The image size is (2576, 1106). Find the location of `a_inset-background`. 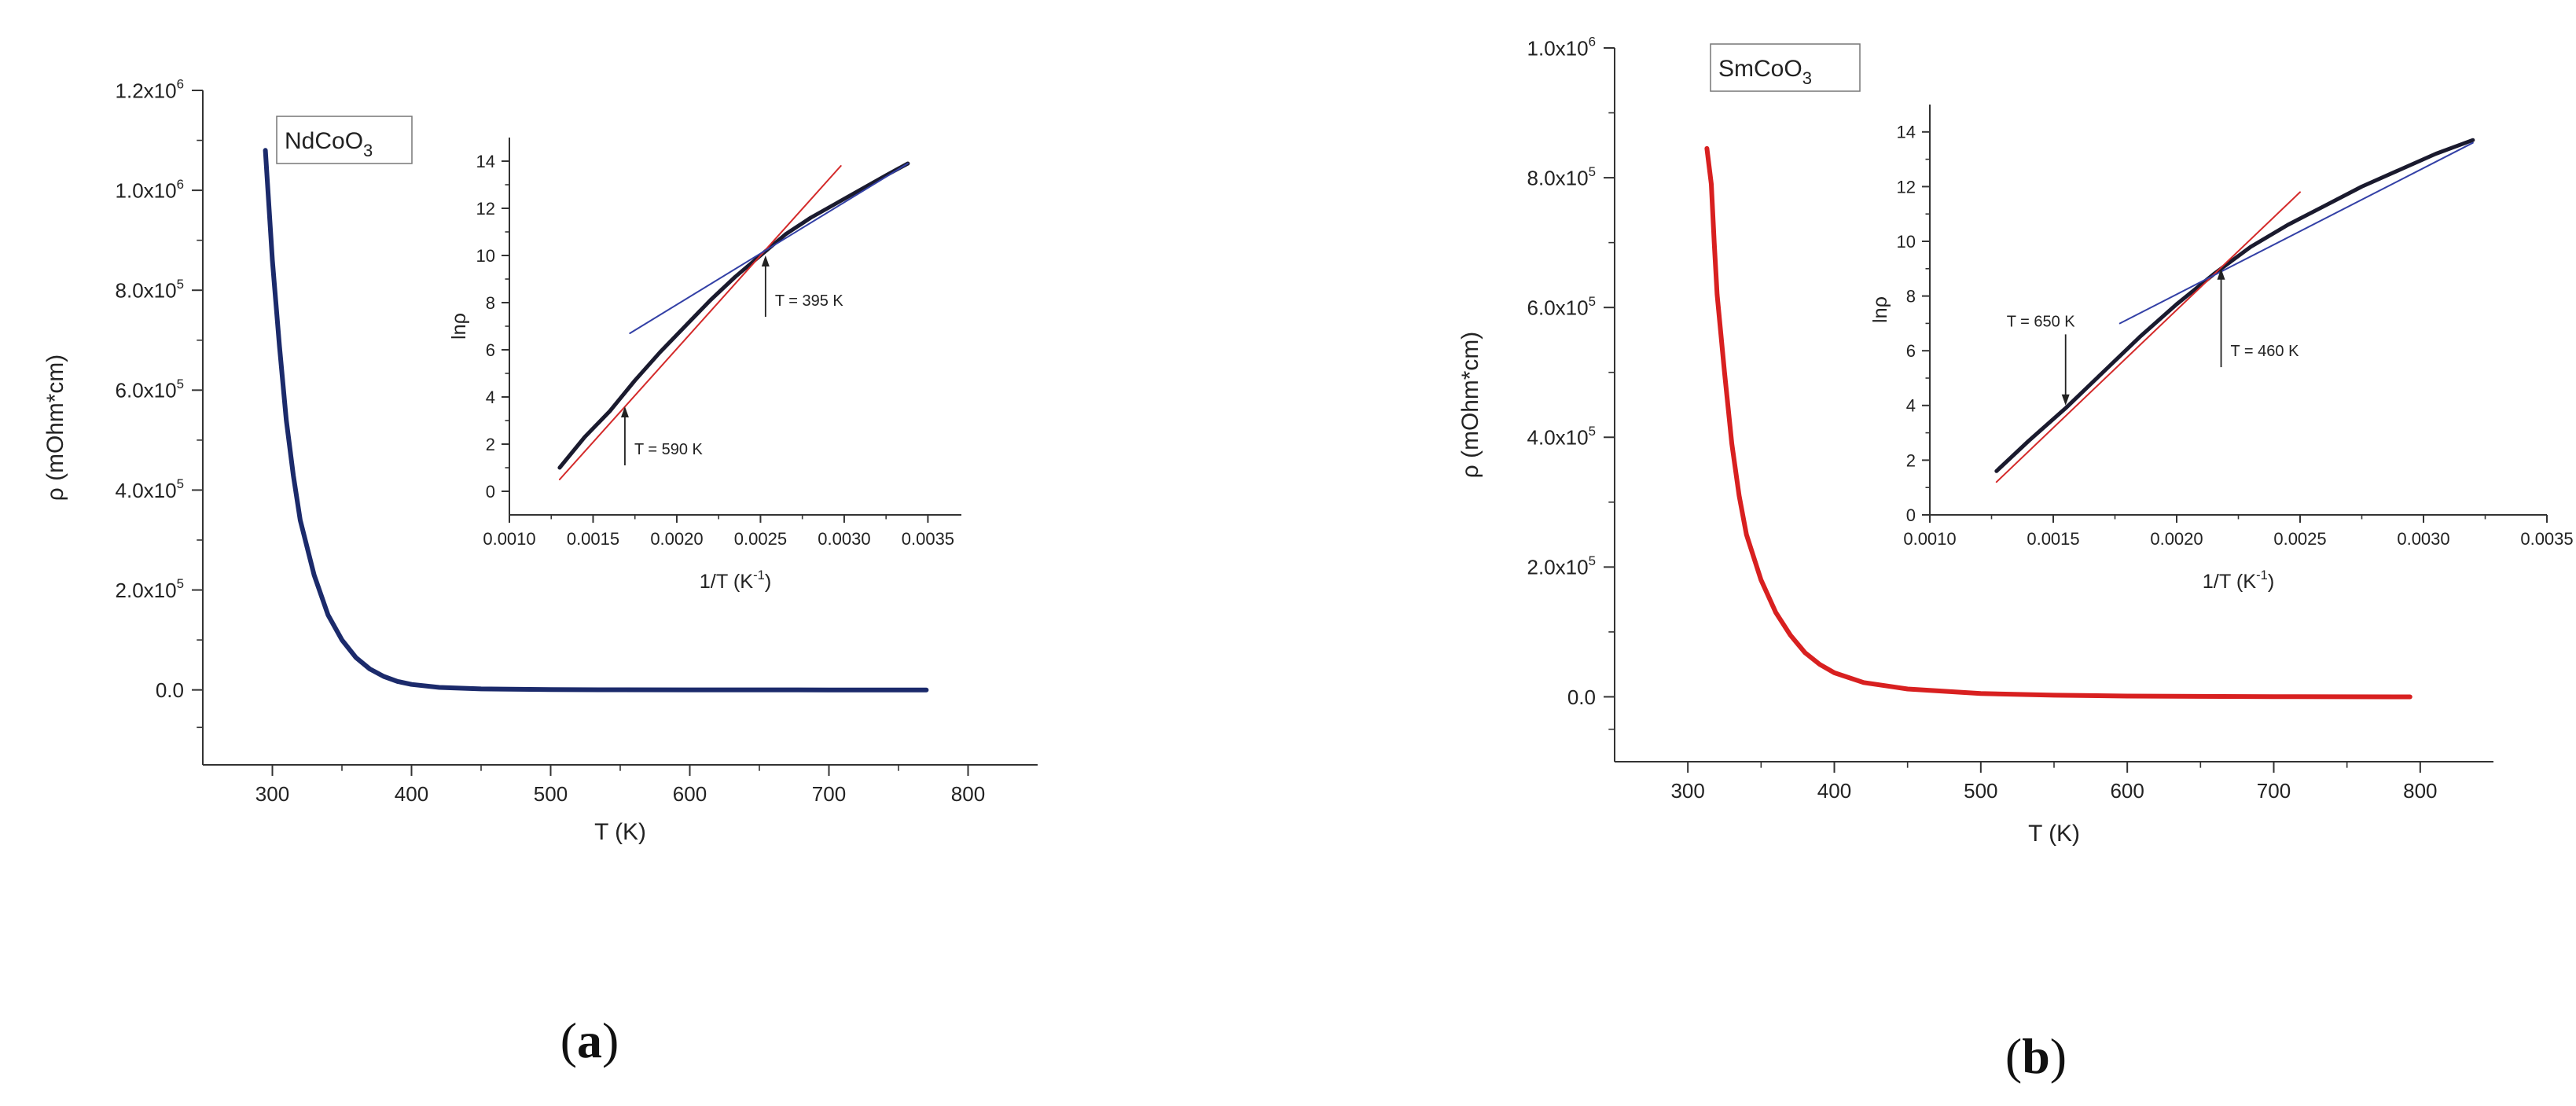

a_inset-background is located at coordinates (715, 361).